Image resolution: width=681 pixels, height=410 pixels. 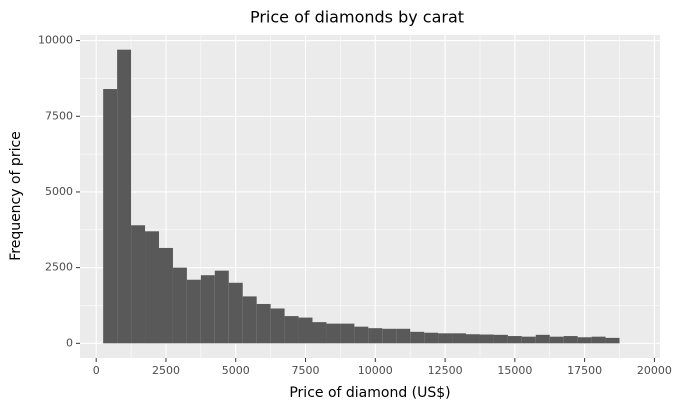 I want to click on y-tick-label: 10000, so click(x=55, y=40).